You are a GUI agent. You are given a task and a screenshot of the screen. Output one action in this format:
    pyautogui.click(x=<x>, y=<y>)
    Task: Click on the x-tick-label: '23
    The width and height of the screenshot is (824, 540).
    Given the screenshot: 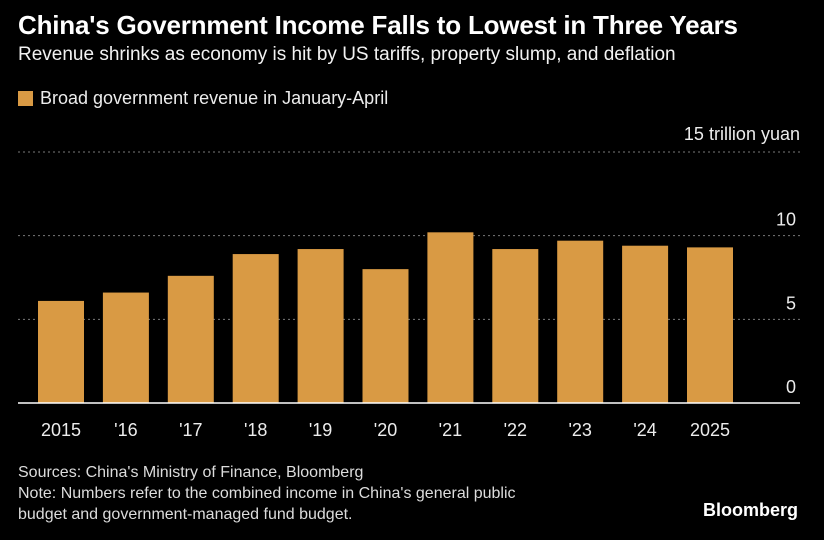 What is the action you would take?
    pyautogui.click(x=579, y=430)
    